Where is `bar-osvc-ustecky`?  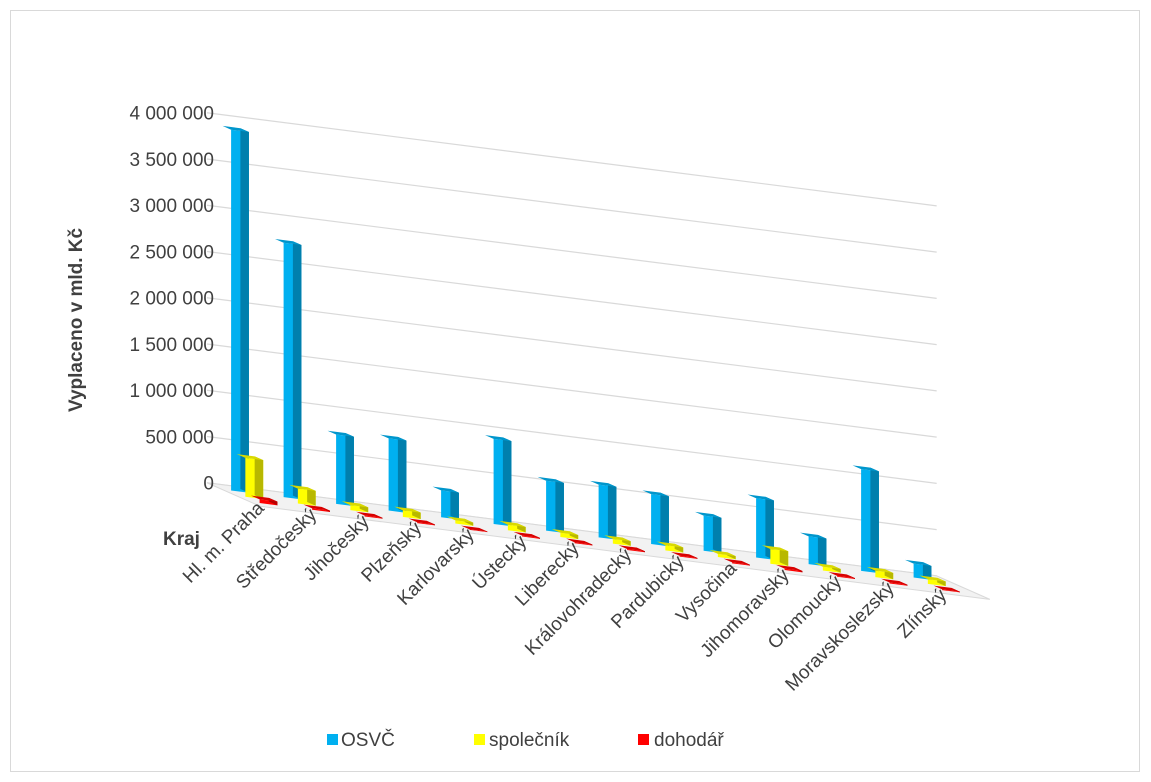
bar-osvc-ustecky is located at coordinates (498, 481).